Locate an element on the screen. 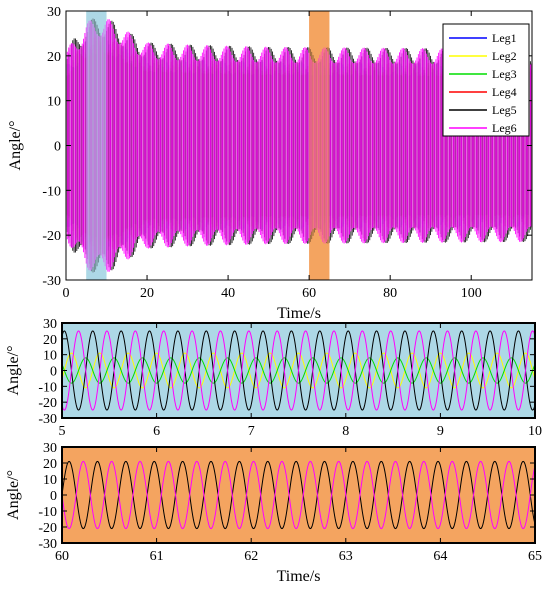 This screenshot has width=550, height=589. zoom1-x-tick-label: 8 is located at coordinates (345, 431).